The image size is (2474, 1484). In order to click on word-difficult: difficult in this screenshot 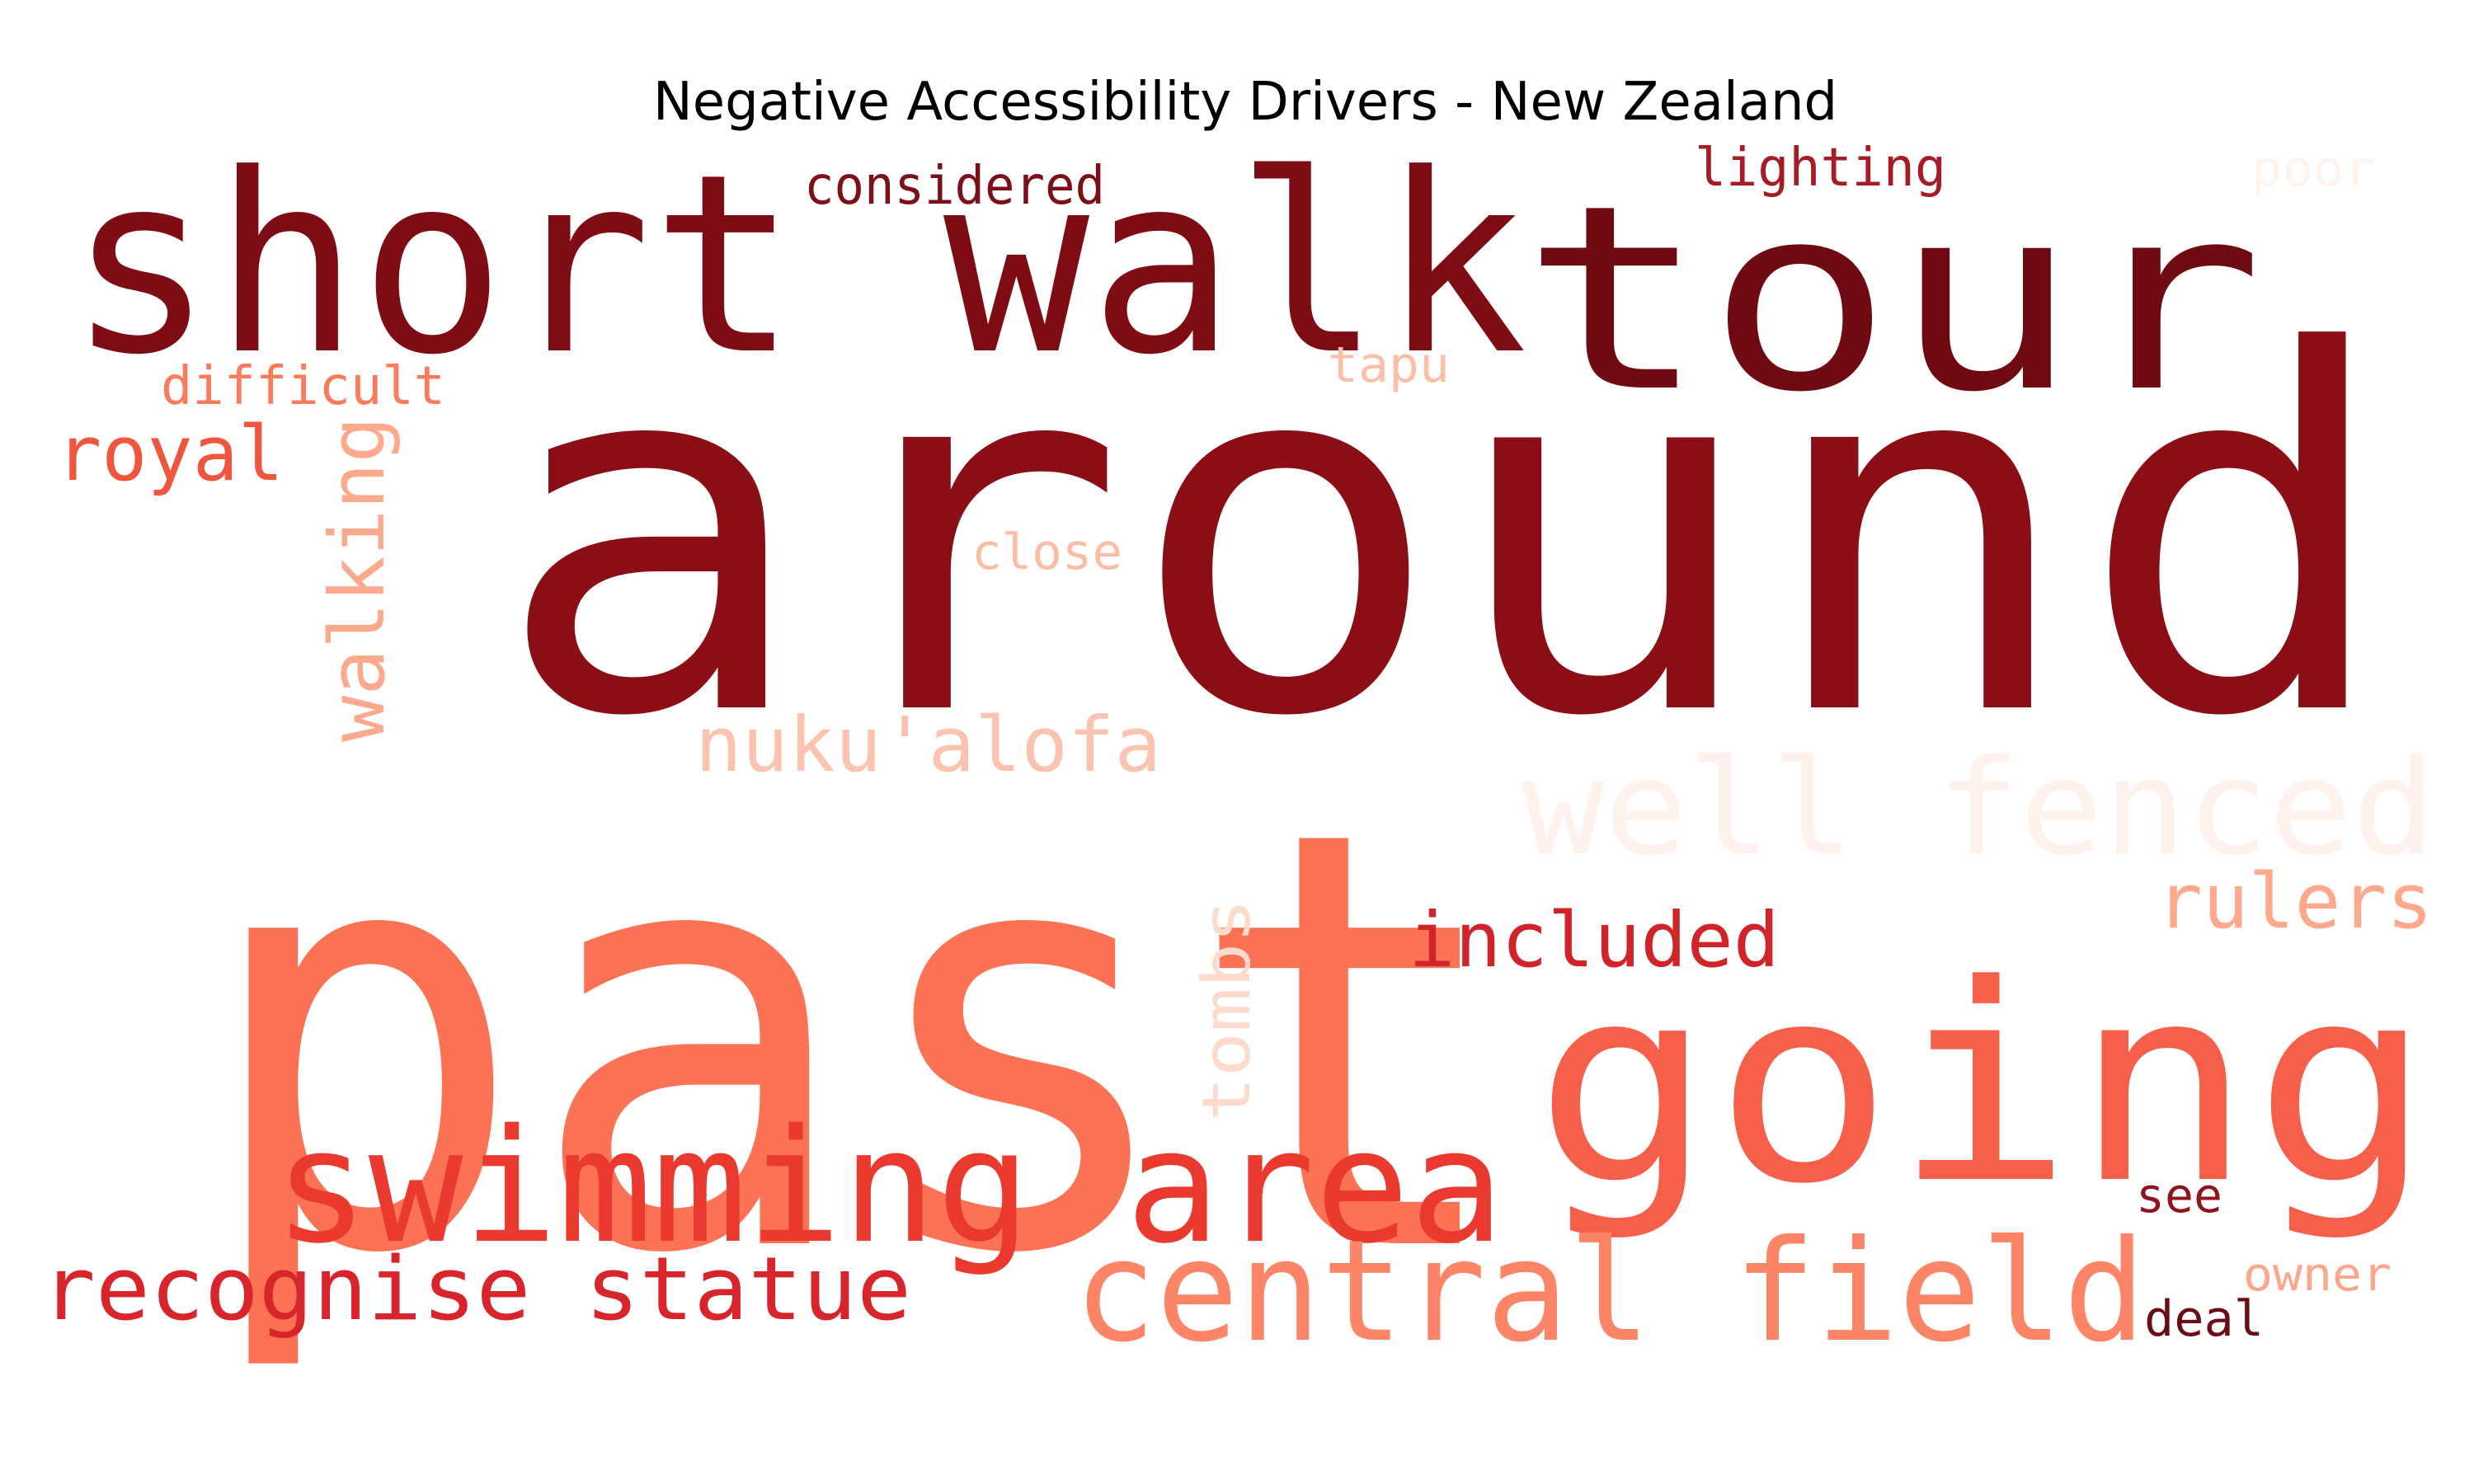, I will do `click(303, 386)`.